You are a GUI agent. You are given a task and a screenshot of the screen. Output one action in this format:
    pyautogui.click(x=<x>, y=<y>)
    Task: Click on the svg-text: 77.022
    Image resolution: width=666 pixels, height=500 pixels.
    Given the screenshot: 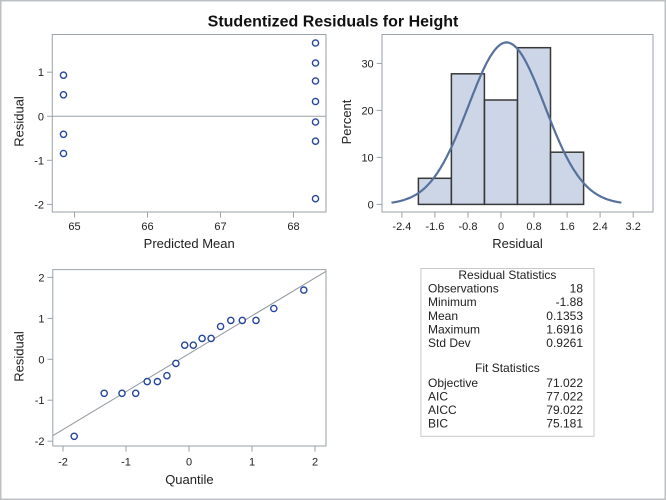 What is the action you would take?
    pyautogui.click(x=564, y=396)
    